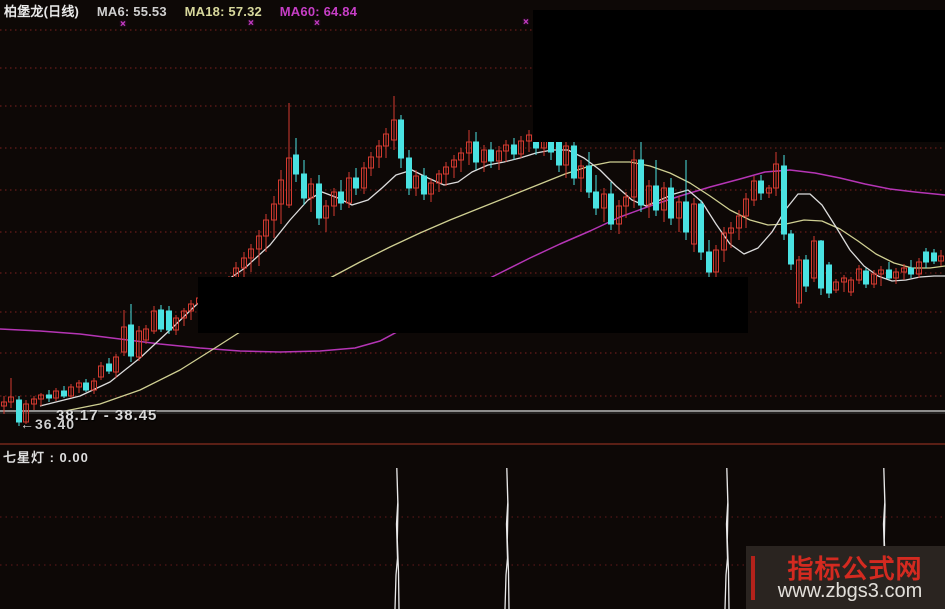 This screenshot has height=609, width=945. I want to click on watermark-url-link: www.zbgs3.com, so click(850, 591).